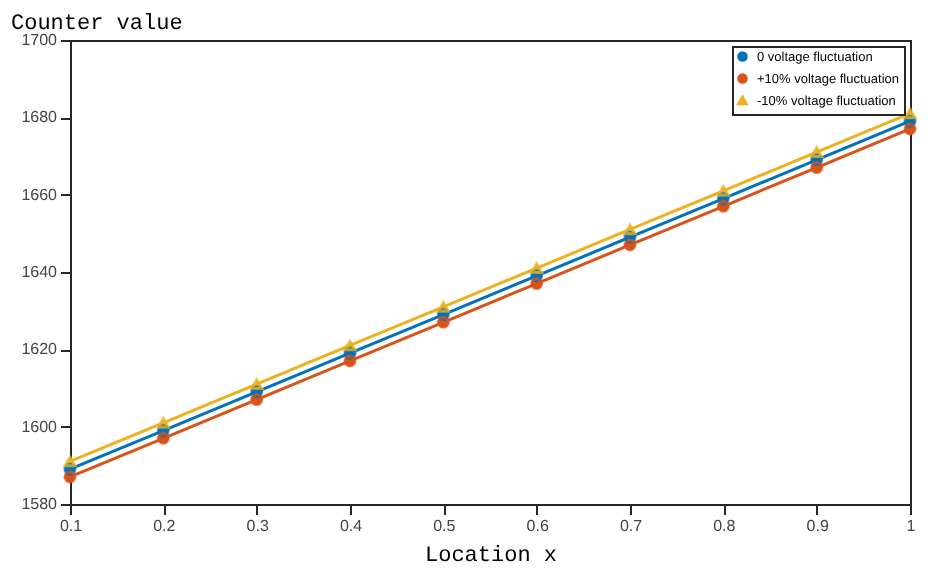 The height and width of the screenshot is (578, 948). What do you see at coordinates (725, 526) in the screenshot?
I see `x-tick-label: 0.8` at bounding box center [725, 526].